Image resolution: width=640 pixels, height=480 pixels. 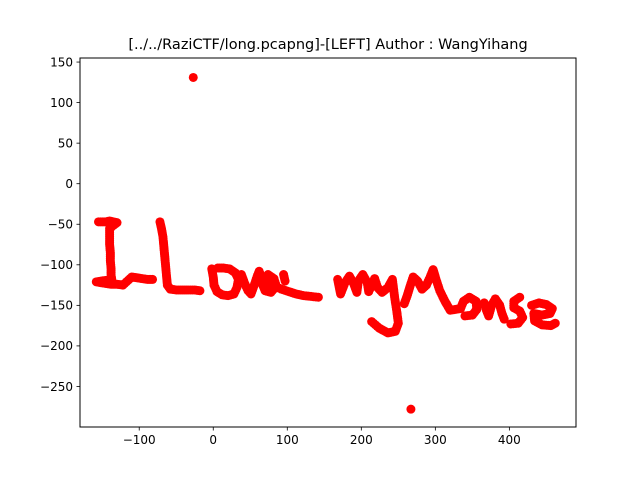 I want to click on y-tick-label: −250, so click(x=56, y=387).